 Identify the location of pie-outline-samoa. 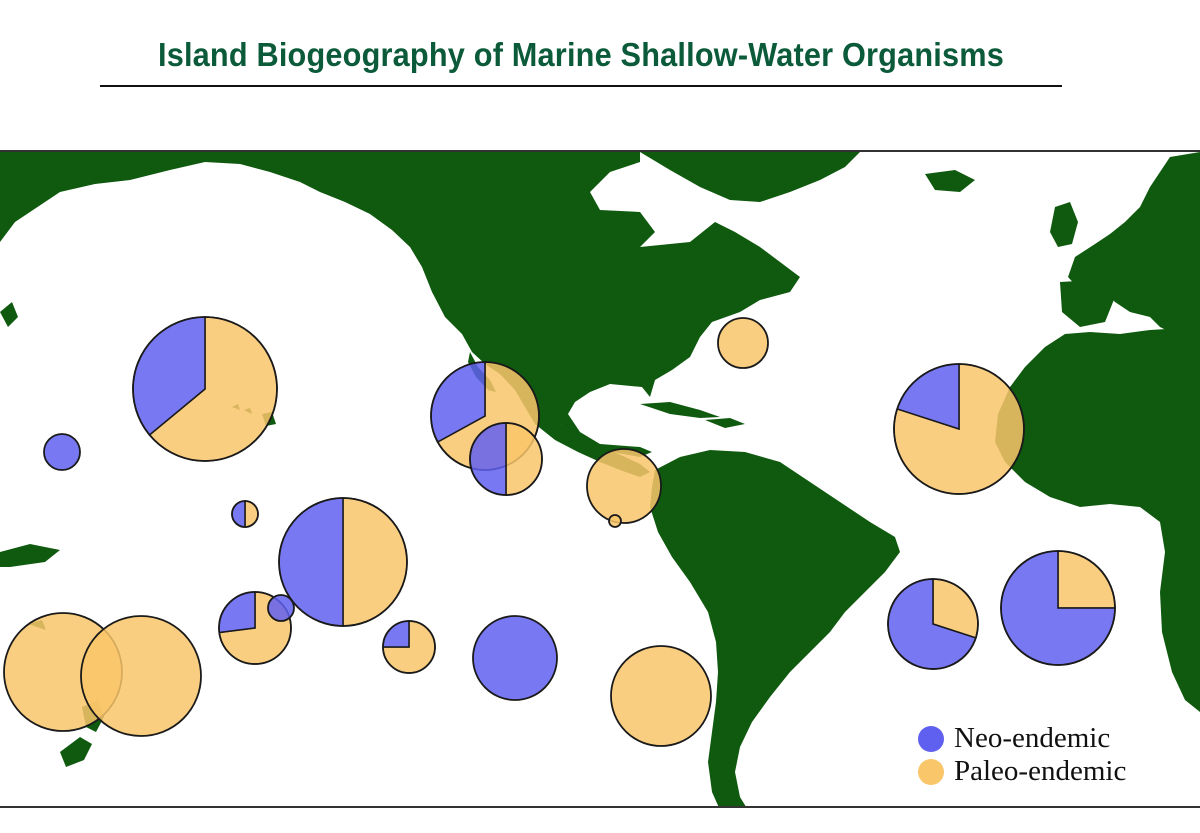
(255, 628).